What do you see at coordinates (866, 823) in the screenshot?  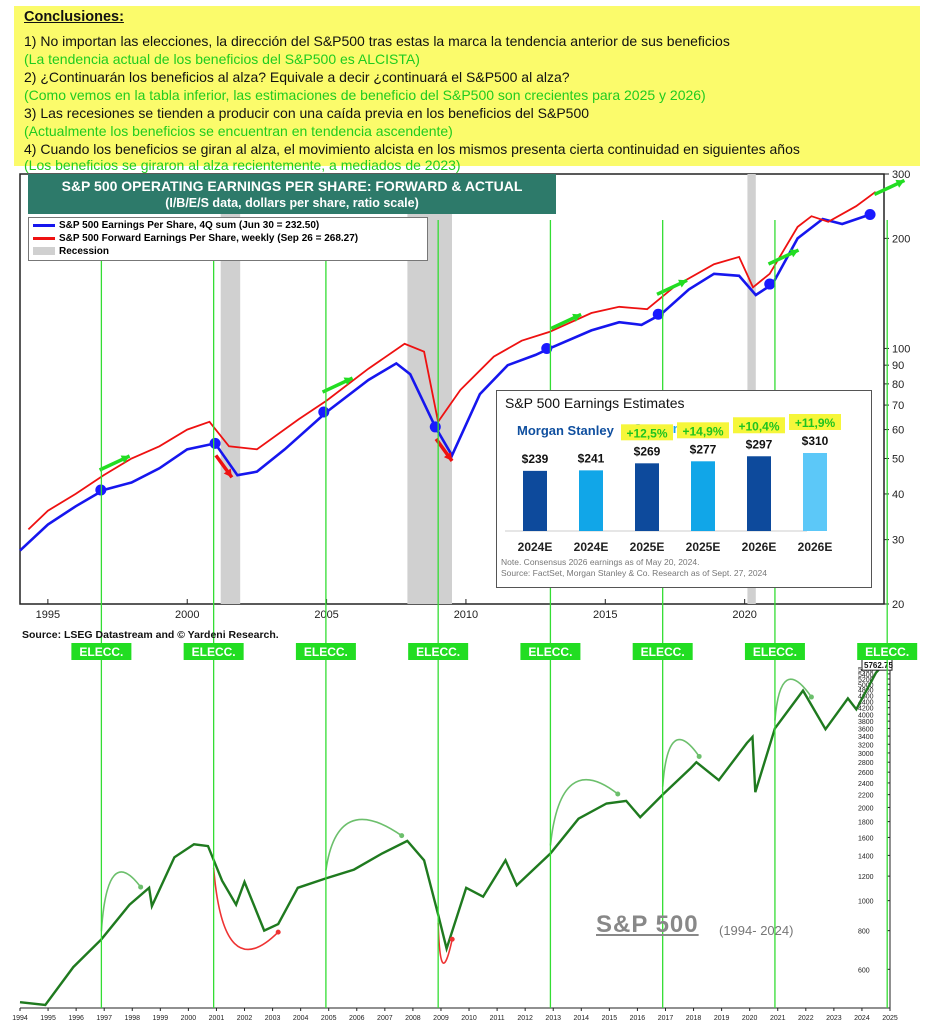 I see `sp500-ytick-label: 1800` at bounding box center [866, 823].